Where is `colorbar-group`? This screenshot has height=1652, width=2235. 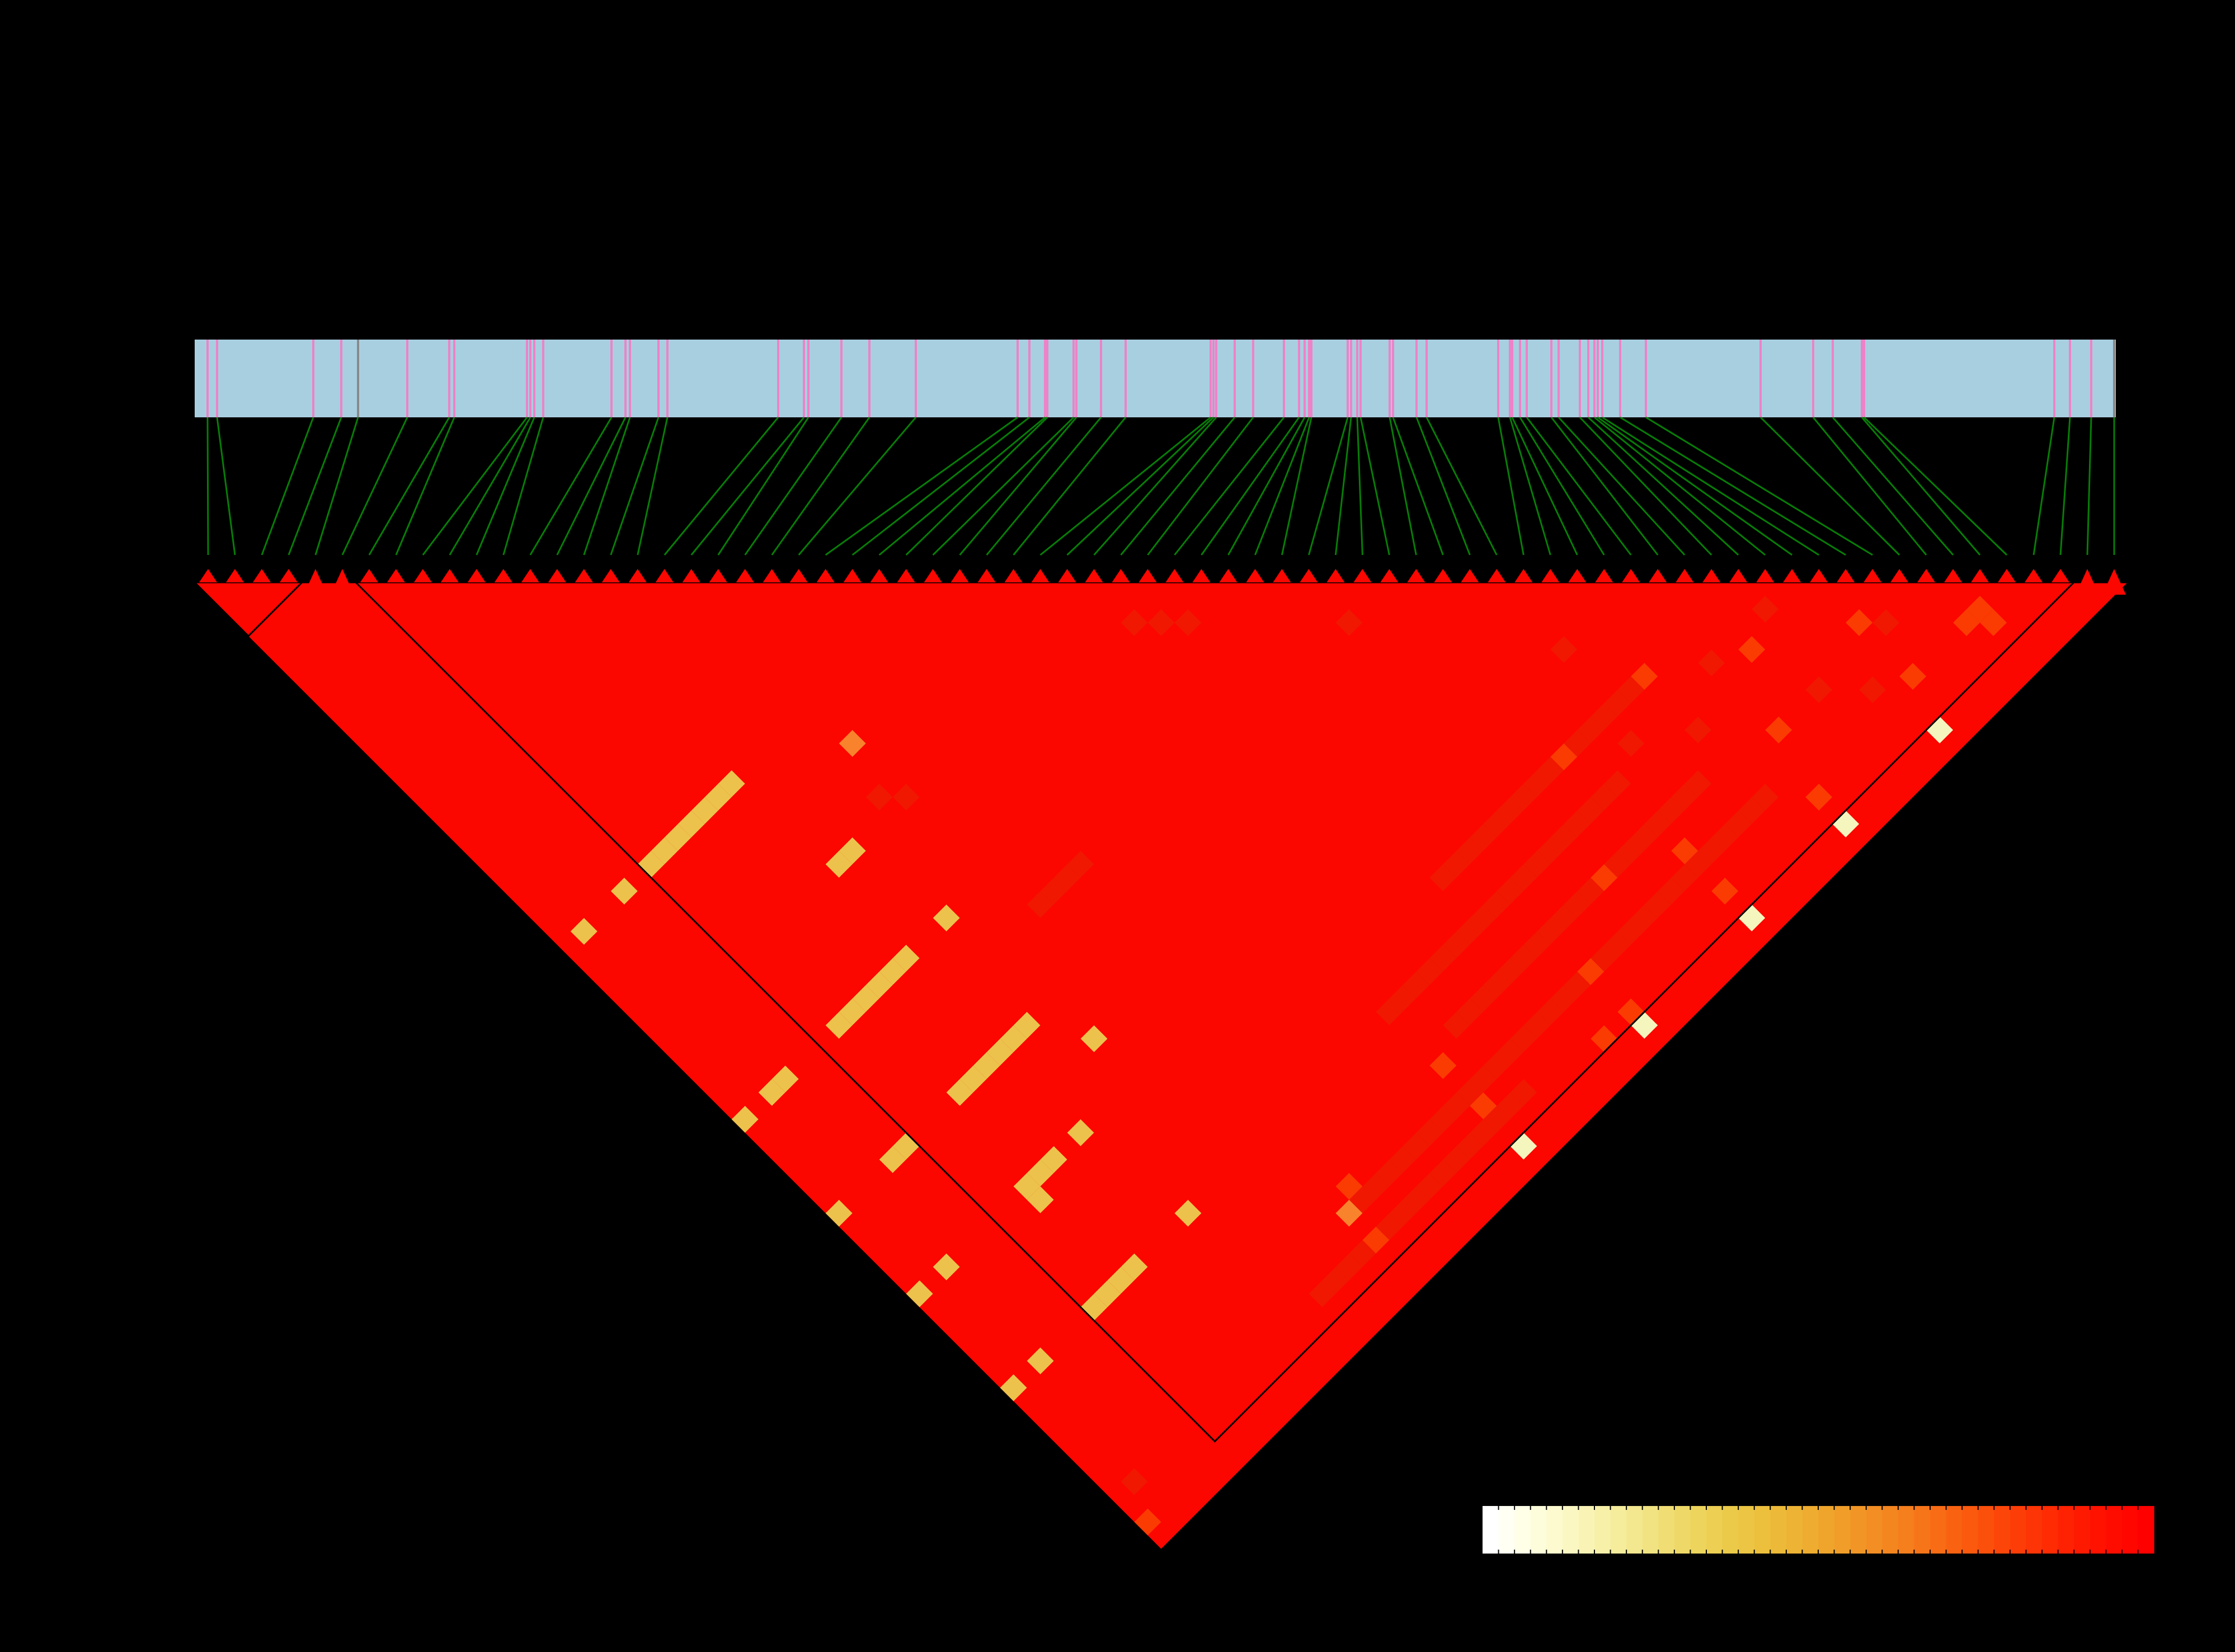
colorbar-group is located at coordinates (1818, 1530).